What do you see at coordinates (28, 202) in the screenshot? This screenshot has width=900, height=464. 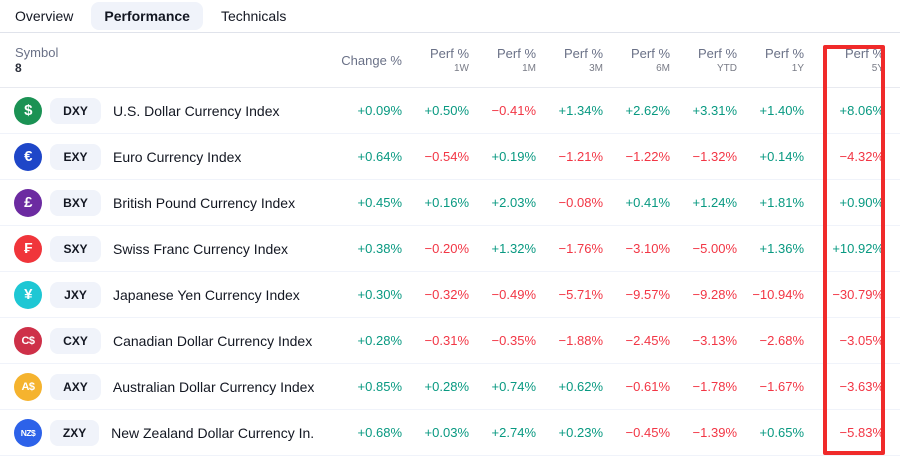 I see `british-pound-icon: £` at bounding box center [28, 202].